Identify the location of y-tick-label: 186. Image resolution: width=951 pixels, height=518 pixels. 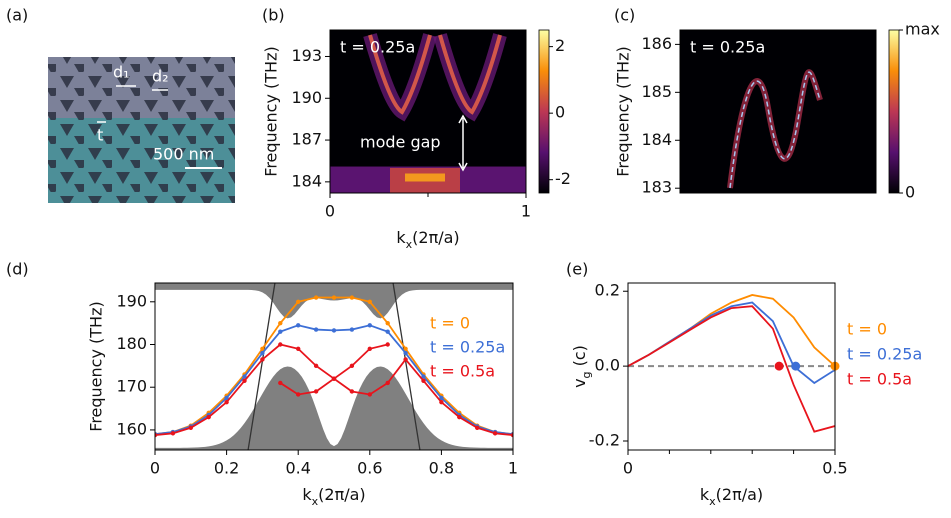
(656, 43).